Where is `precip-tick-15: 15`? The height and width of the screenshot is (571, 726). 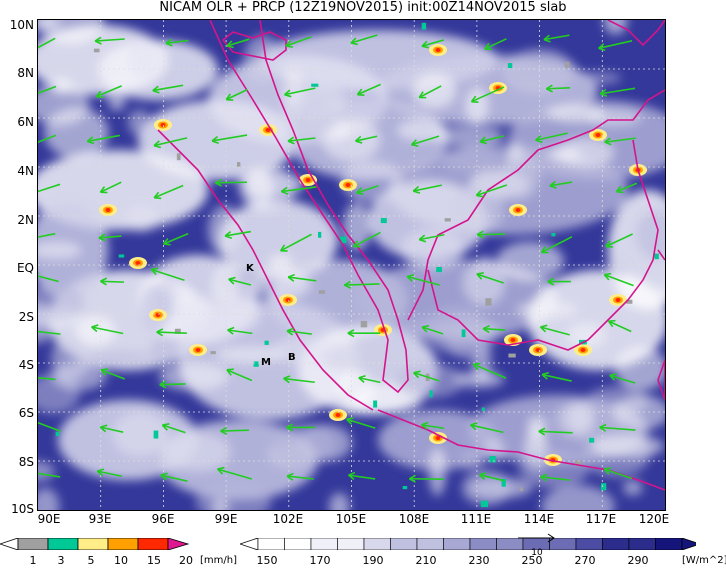 precip-tick-15: 15 is located at coordinates (154, 560).